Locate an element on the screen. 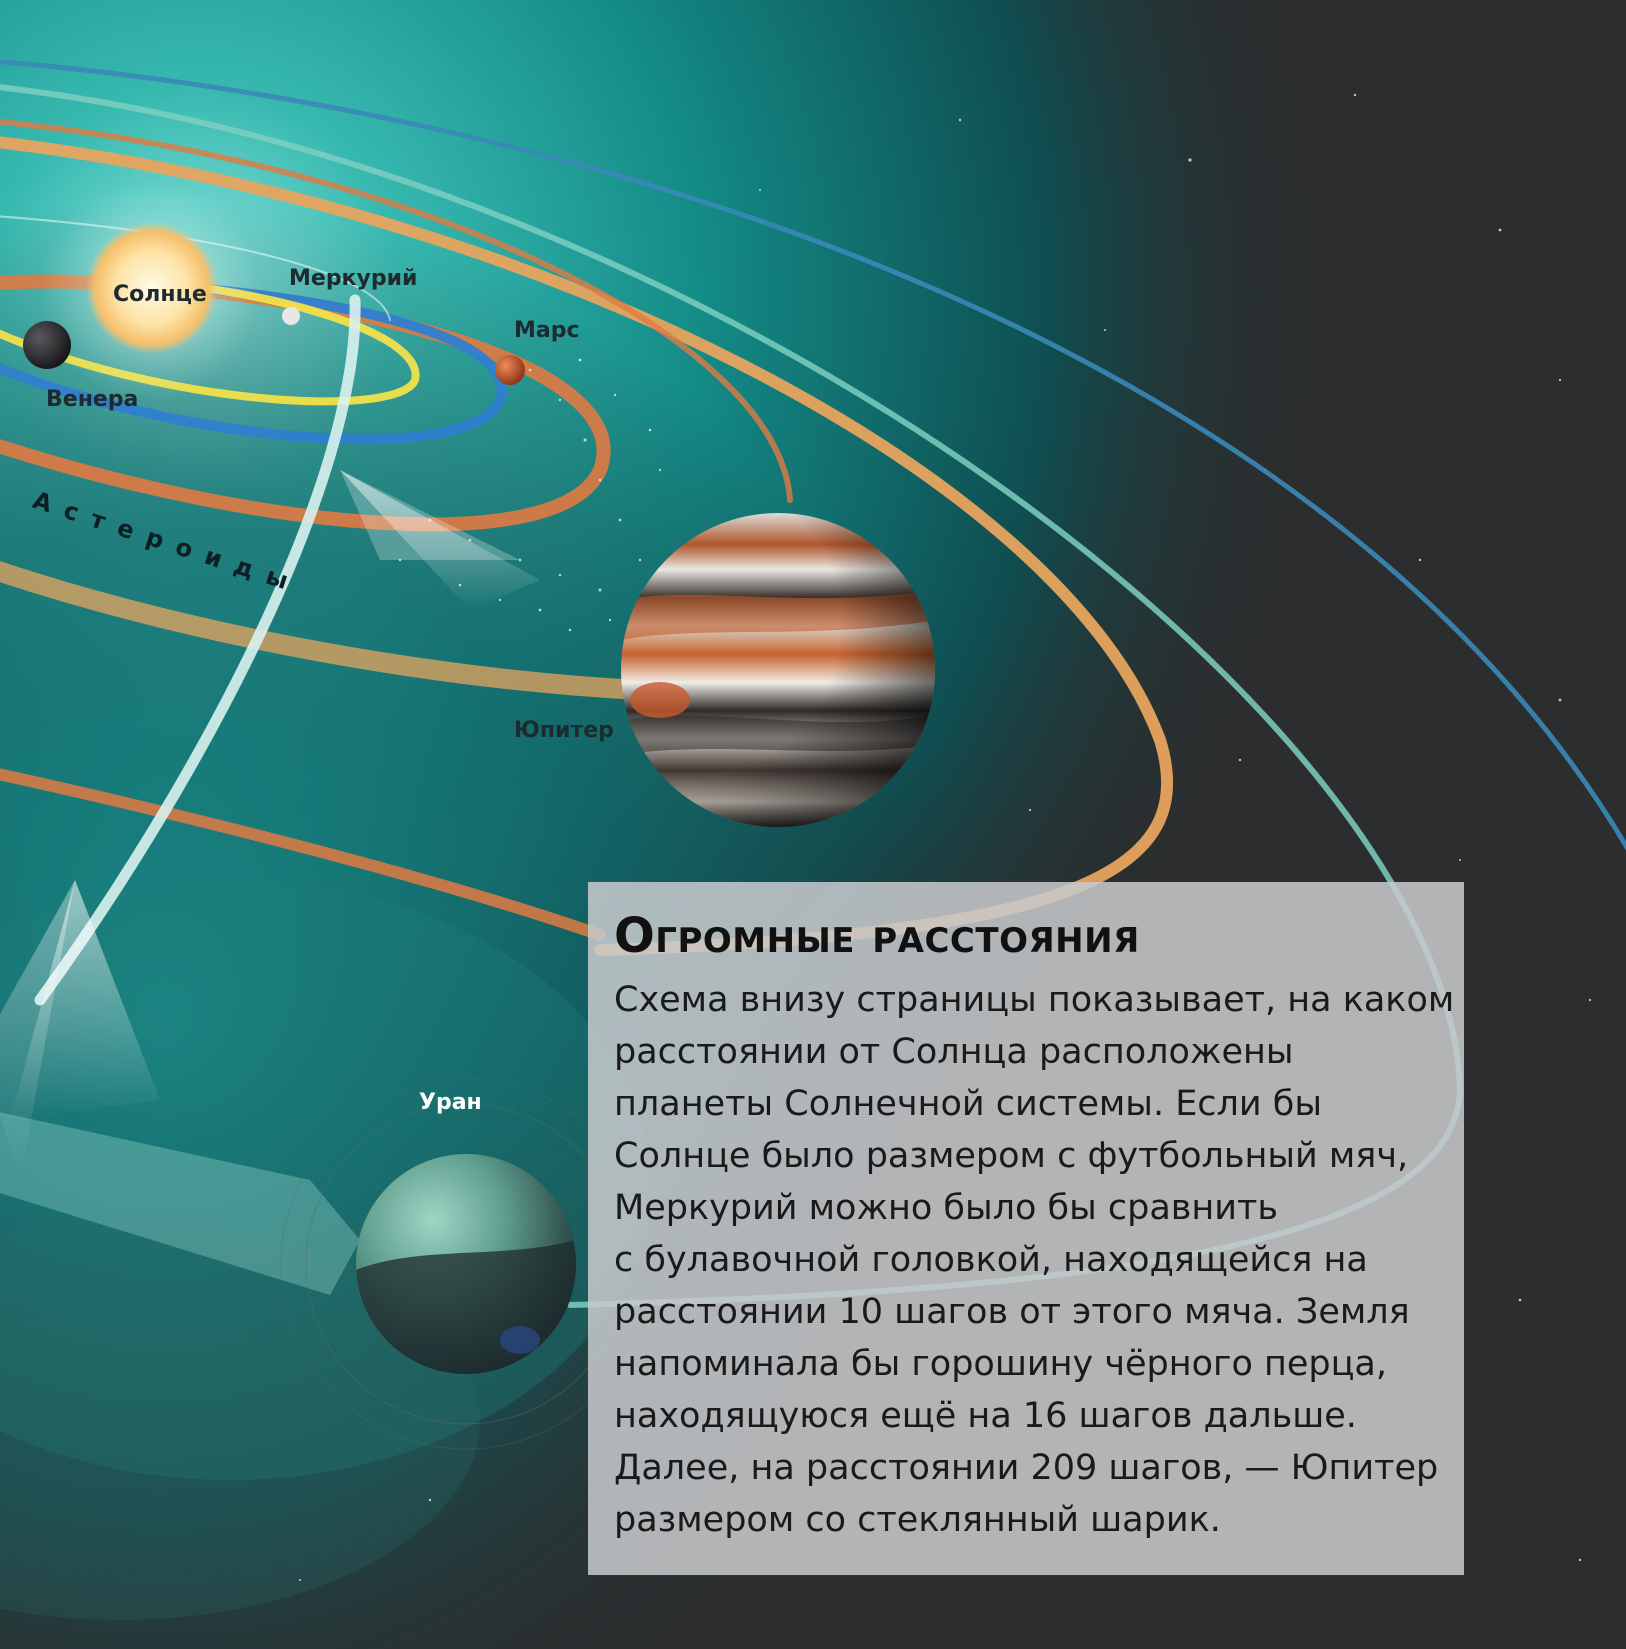 The image size is (1626, 1649). info-line: с булавочной головкой, находящейся на is located at coordinates (991, 1260).